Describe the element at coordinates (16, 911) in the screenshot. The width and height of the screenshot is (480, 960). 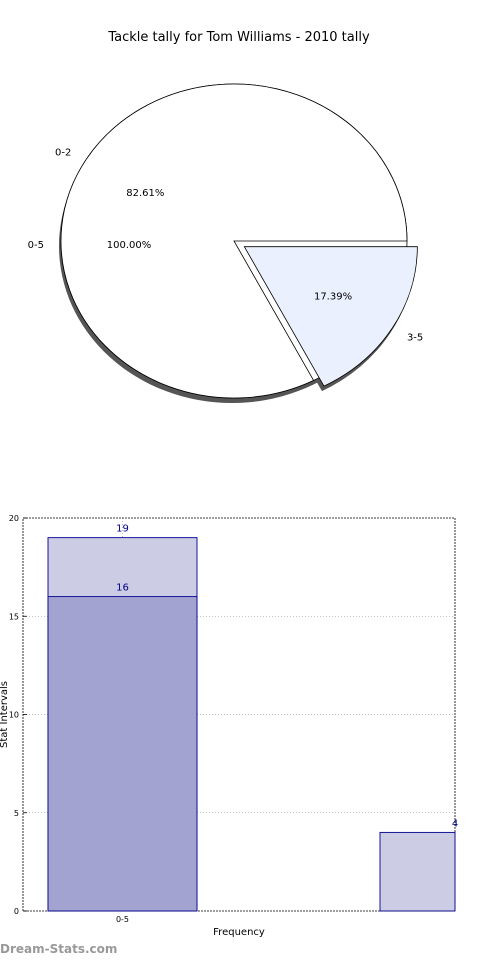
I see `y-tick-label: 0` at that location.